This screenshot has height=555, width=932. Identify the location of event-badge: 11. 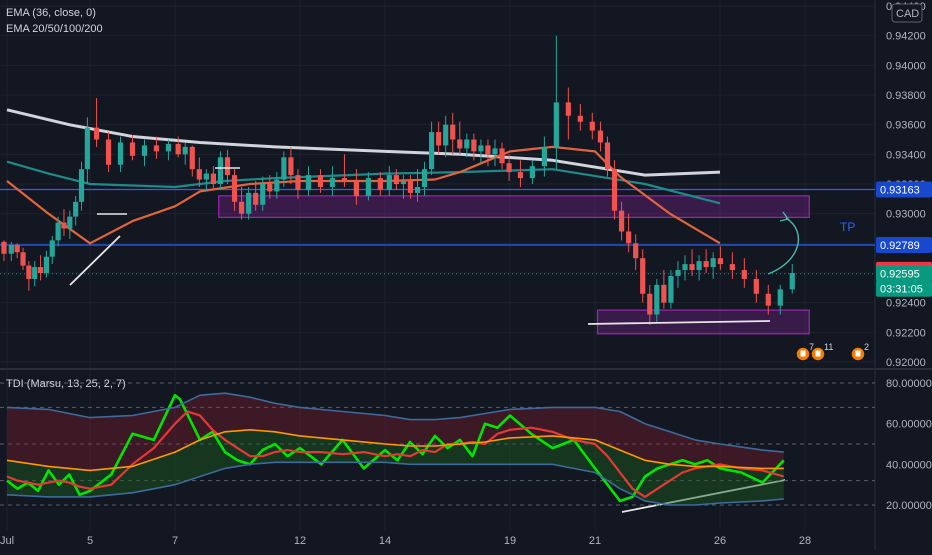
(821, 352).